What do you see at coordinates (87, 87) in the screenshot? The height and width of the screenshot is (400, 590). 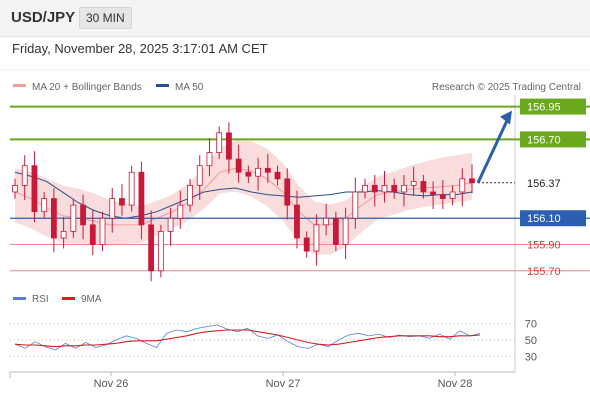 I see `legend-label-ma20: MA 20 + Bollinger Bands` at bounding box center [87, 87].